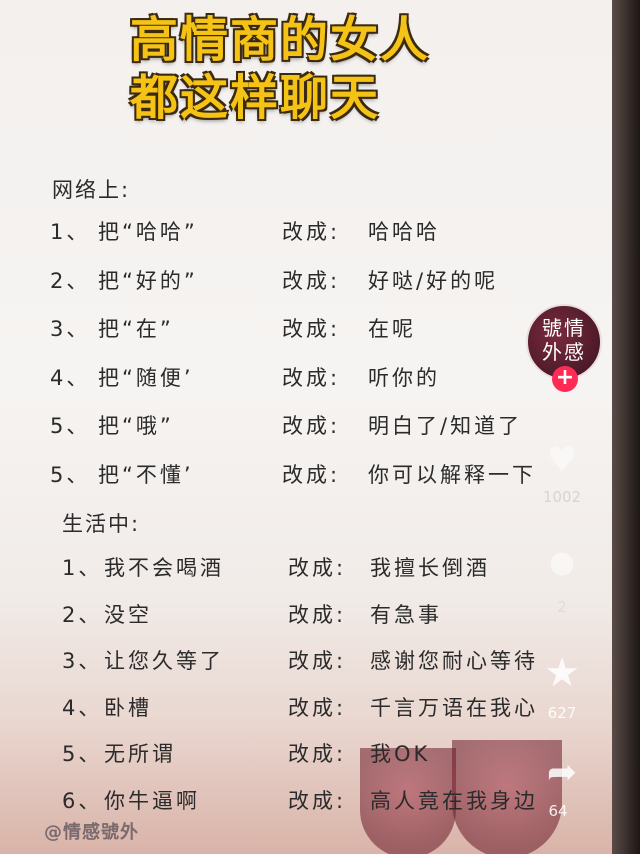  I want to click on avatar-text-line2: 外感, so click(564, 352).